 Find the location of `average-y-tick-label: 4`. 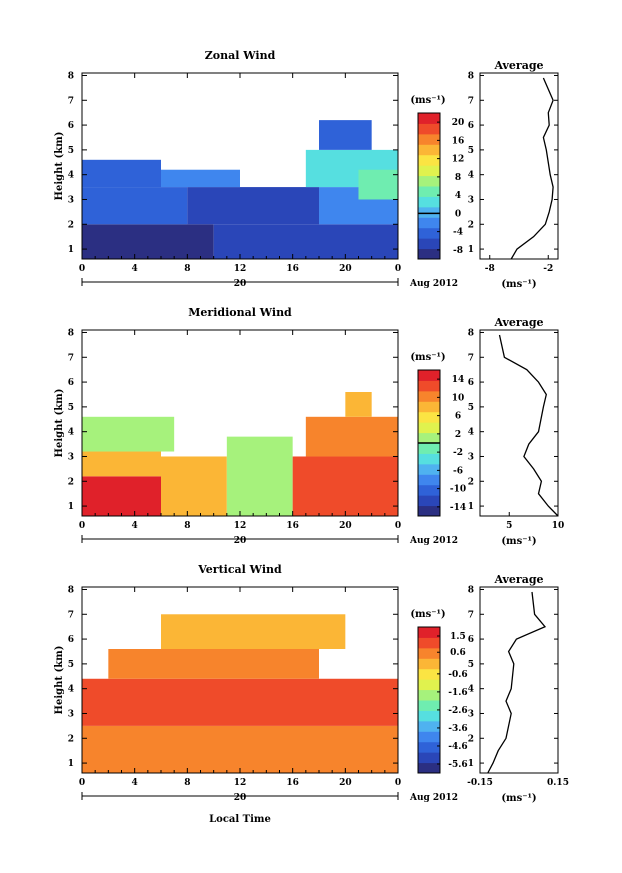

average-y-tick-label: 4 is located at coordinates (471, 433).